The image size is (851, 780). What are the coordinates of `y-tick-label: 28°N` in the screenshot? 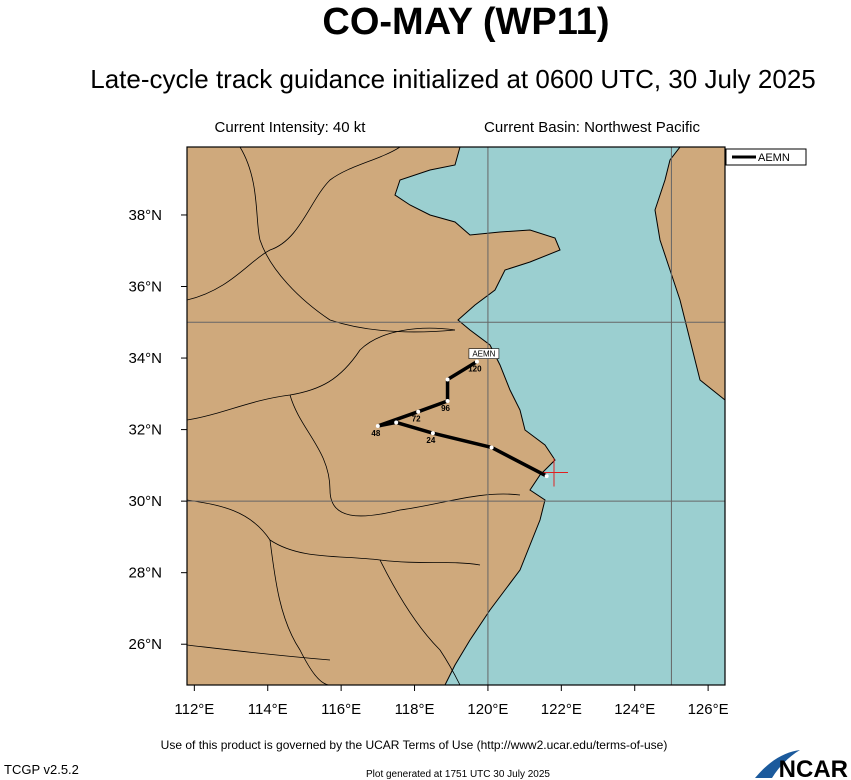 It's located at (145, 573).